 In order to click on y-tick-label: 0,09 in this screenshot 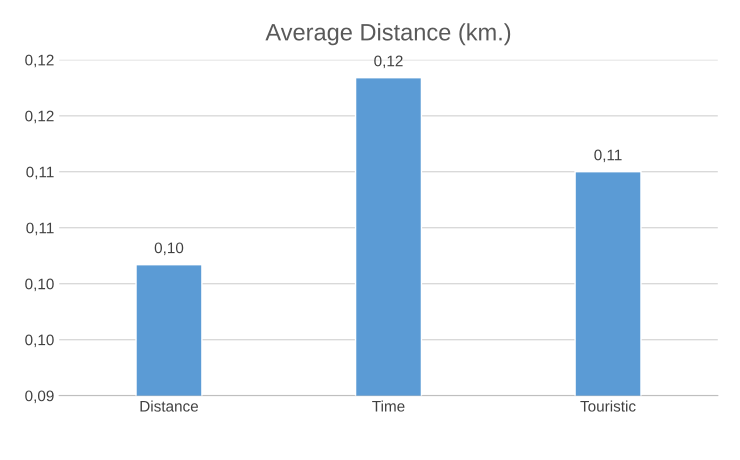, I will do `click(39, 397)`.